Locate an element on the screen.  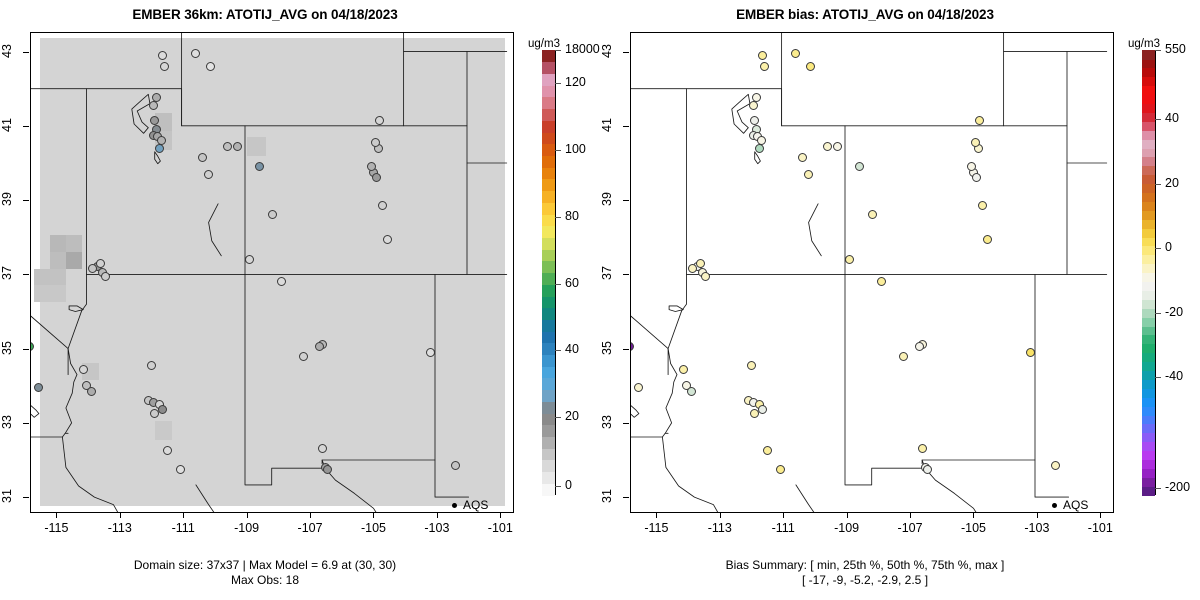
y-axis-label: 33 is located at coordinates (7, 421).